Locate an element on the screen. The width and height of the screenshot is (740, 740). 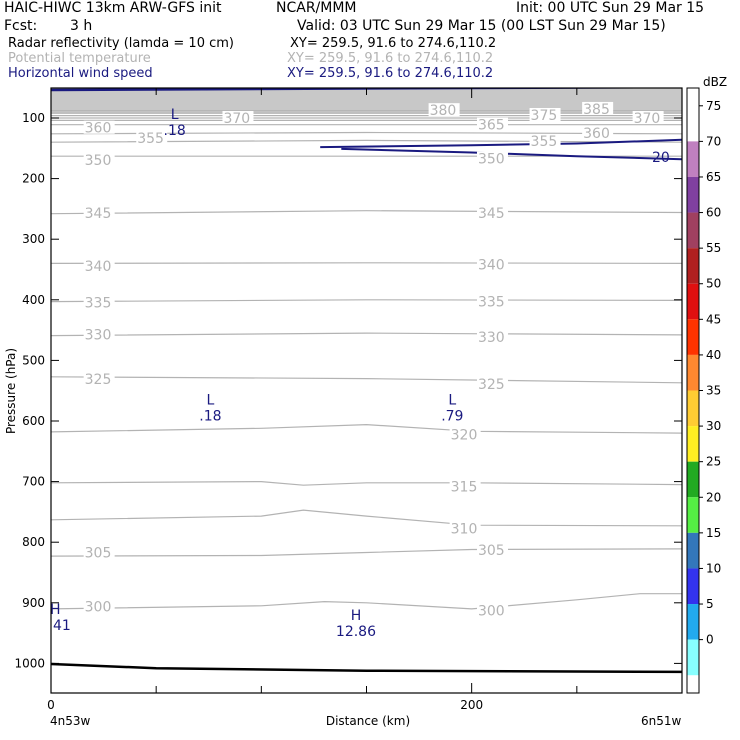
colorbar-label: 45 is located at coordinates (713, 319).